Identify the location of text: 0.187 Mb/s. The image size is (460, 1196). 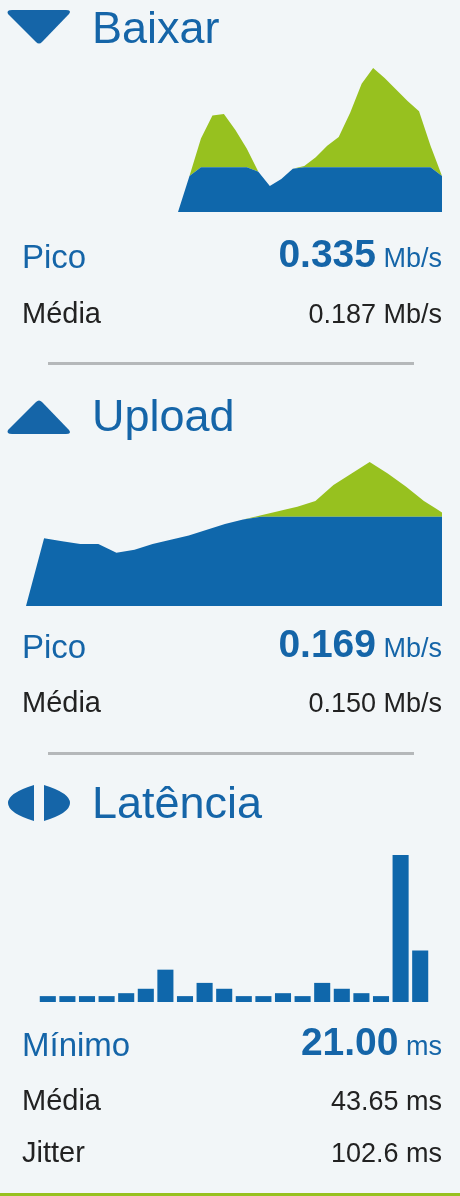
(375, 314).